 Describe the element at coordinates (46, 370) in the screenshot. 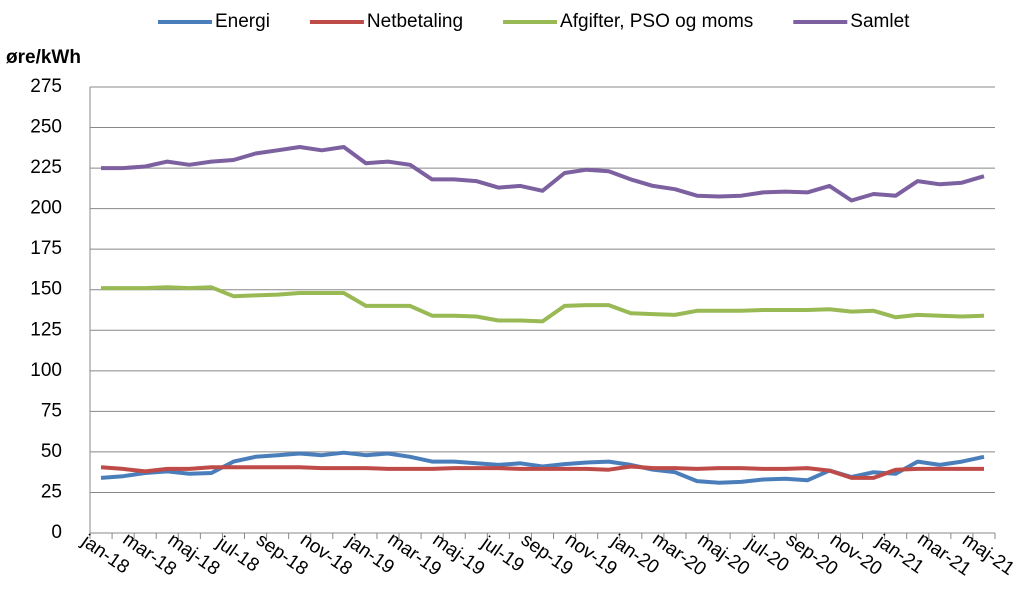

I see `y-tick-label: 100` at that location.